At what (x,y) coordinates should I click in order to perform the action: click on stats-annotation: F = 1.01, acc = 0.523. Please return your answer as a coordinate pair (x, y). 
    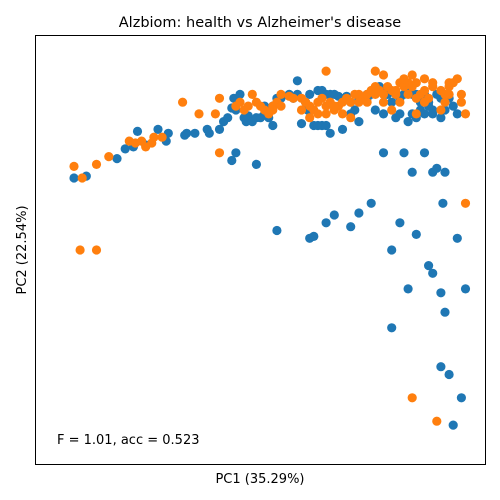
    Looking at the image, I should click on (128, 440).